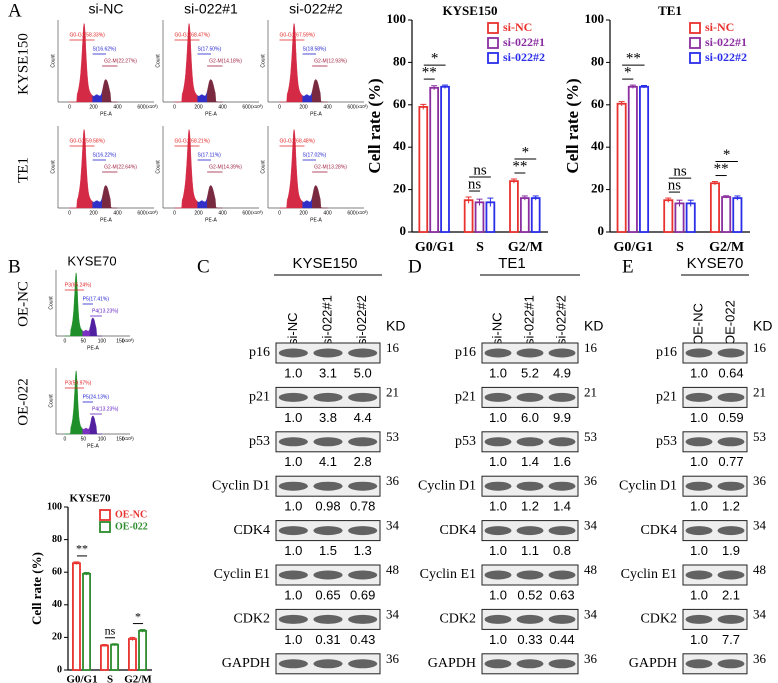 Image resolution: width=778 pixels, height=683 pixels. Describe the element at coordinates (561, 594) in the screenshot. I see `quant-label: 0.63` at that location.